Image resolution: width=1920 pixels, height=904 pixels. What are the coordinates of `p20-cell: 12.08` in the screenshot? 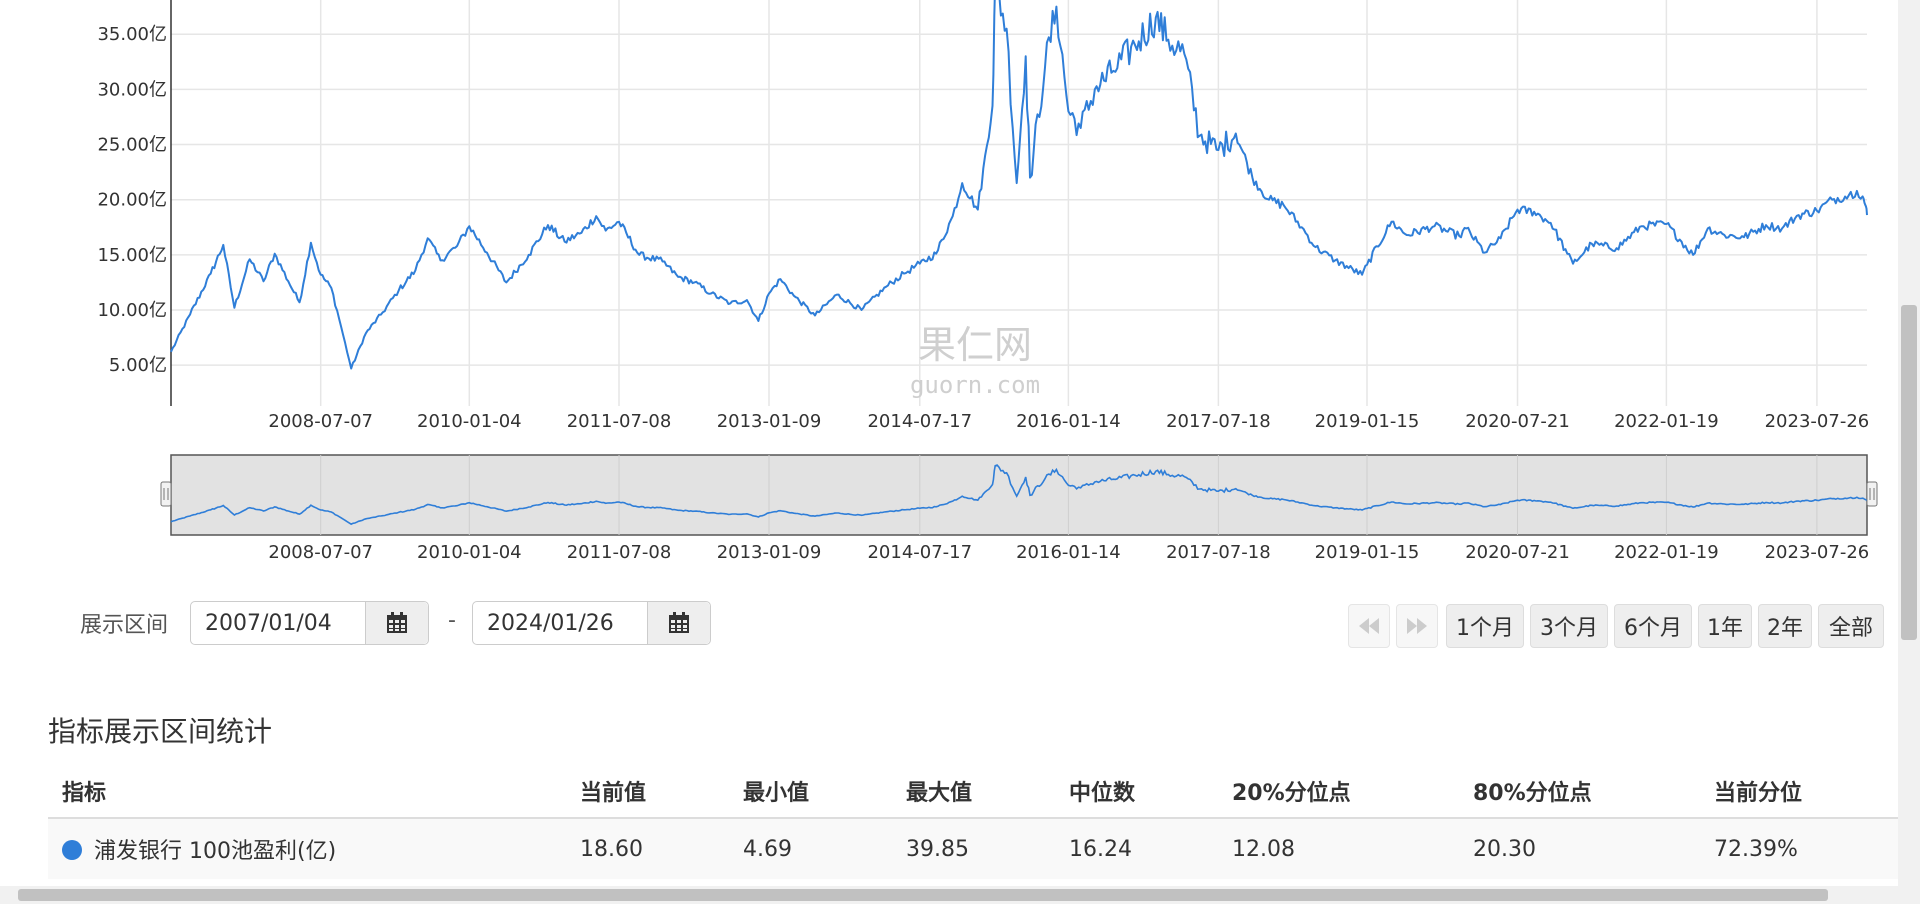 It's located at (1352, 848).